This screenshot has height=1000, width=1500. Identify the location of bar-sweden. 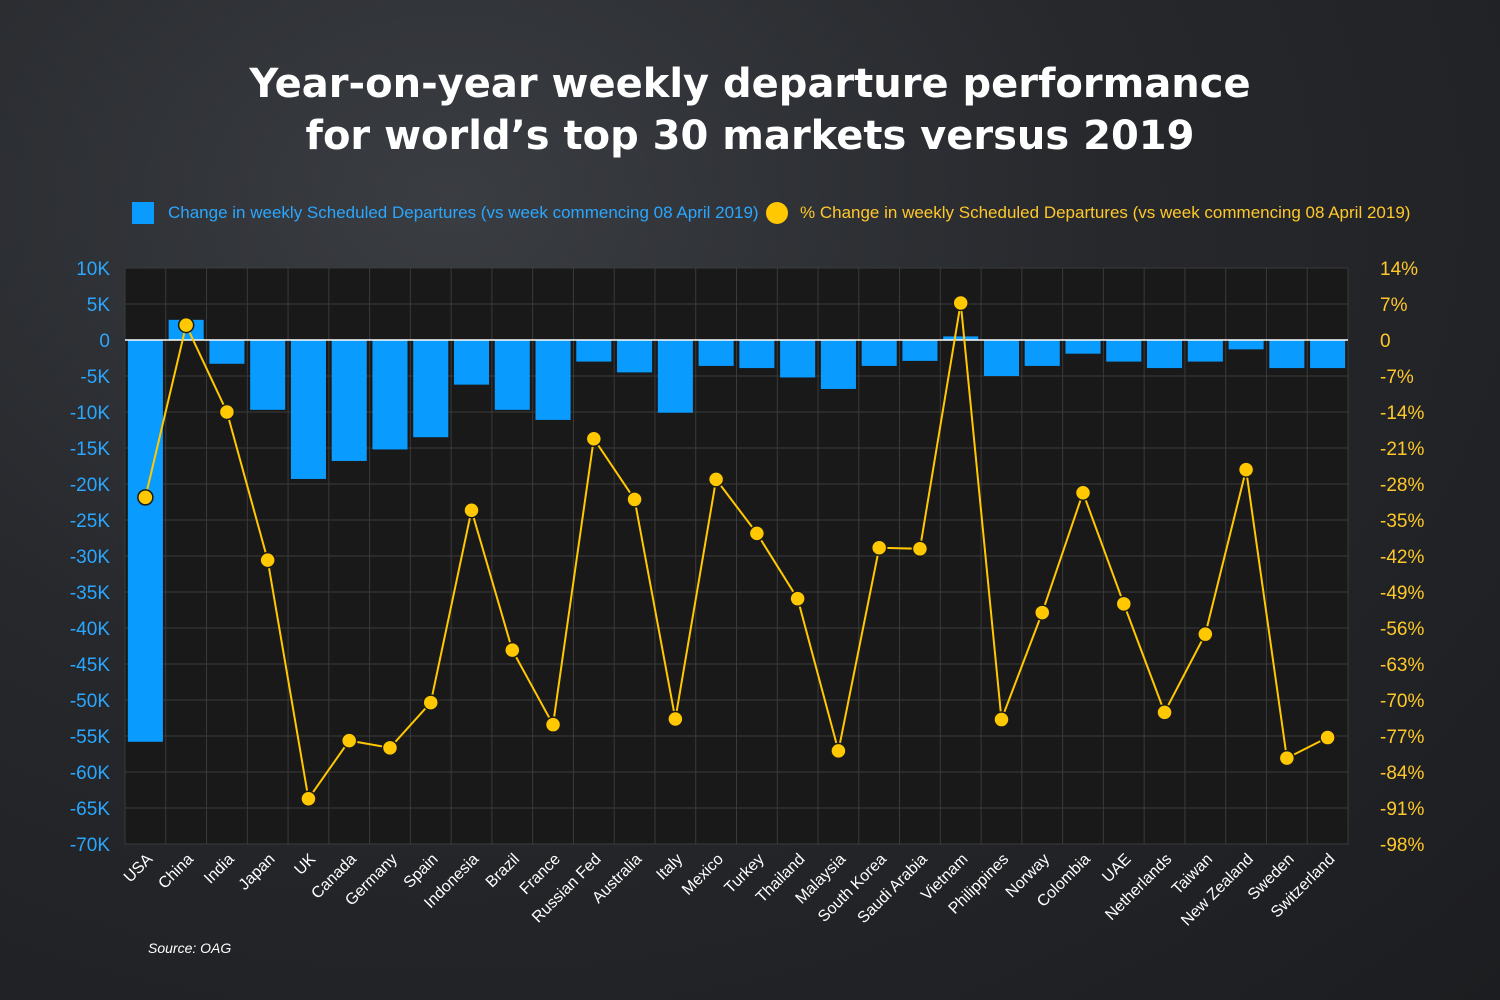
(1287, 354).